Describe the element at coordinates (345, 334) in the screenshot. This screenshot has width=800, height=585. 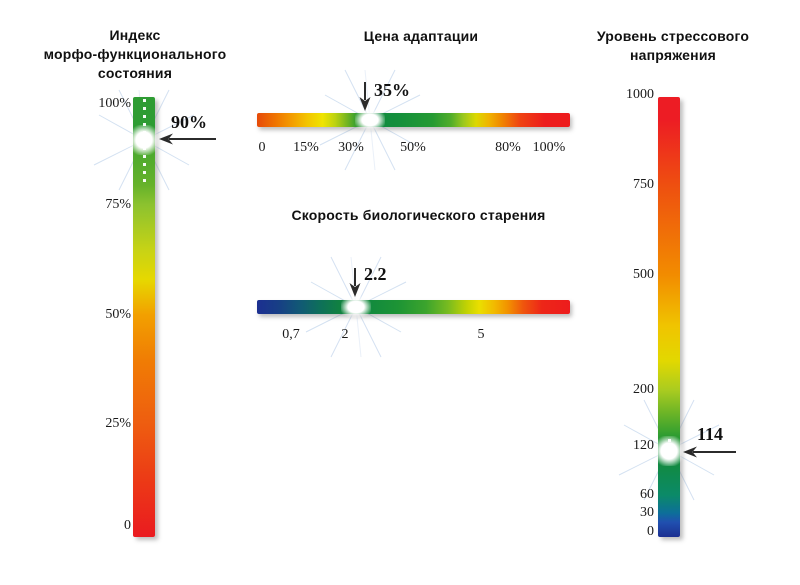
I see `aging-tick: 2` at that location.